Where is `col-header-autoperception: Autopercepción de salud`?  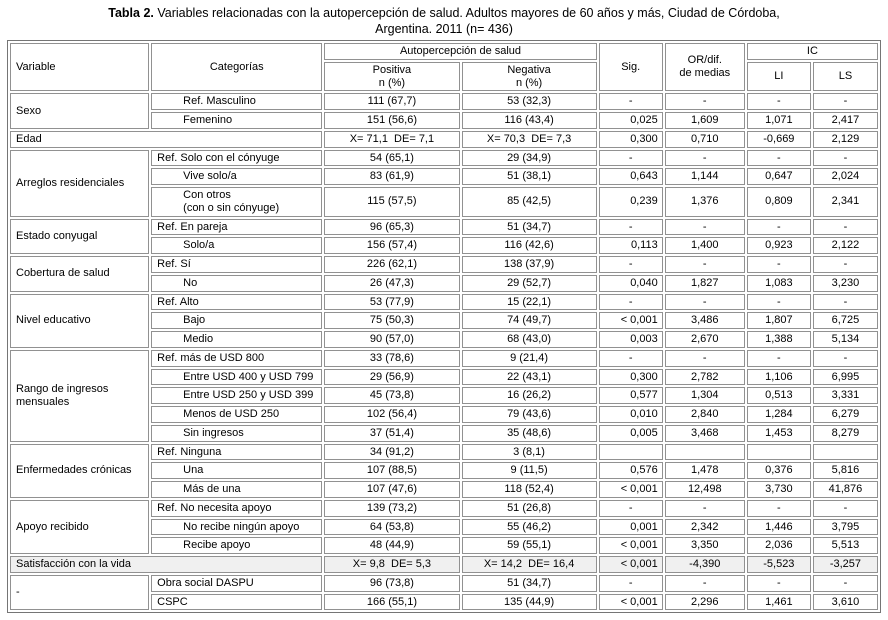 col-header-autoperception: Autopercepción de salud is located at coordinates (460, 51).